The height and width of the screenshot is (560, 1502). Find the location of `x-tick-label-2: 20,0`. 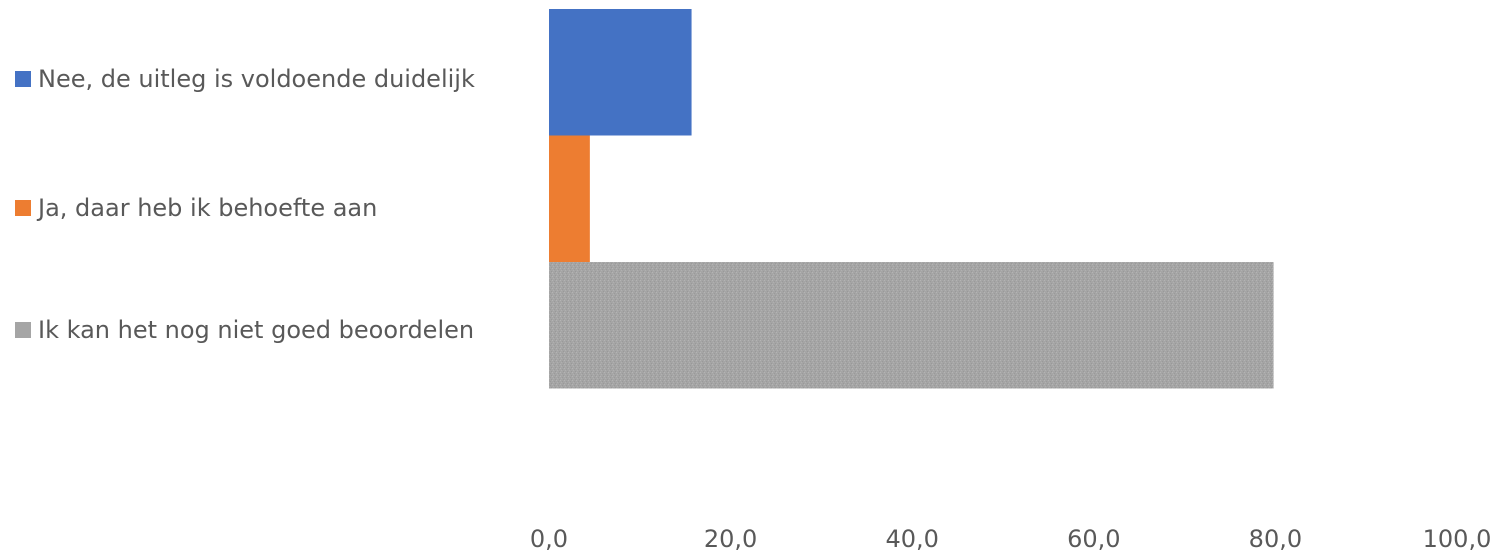

x-tick-label-2: 20,0 is located at coordinates (730, 539).